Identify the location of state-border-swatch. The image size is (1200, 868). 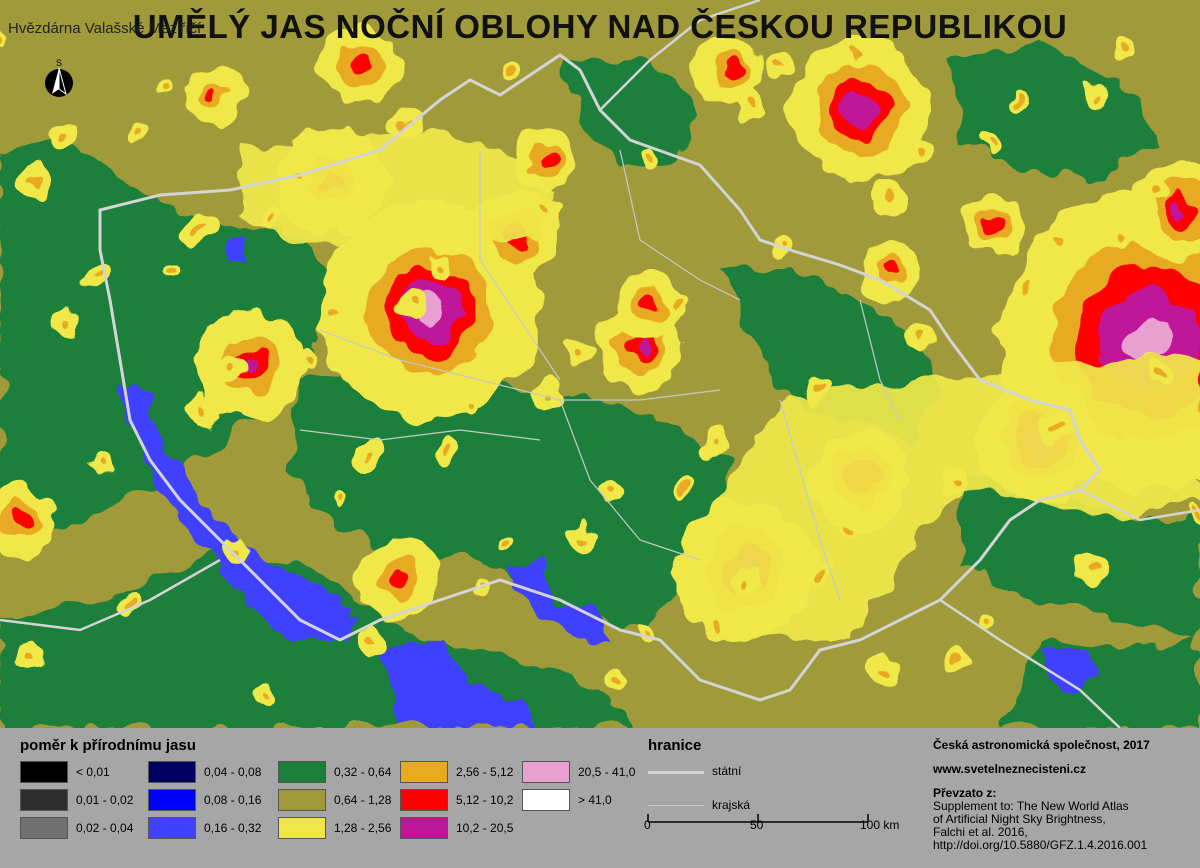
(676, 772).